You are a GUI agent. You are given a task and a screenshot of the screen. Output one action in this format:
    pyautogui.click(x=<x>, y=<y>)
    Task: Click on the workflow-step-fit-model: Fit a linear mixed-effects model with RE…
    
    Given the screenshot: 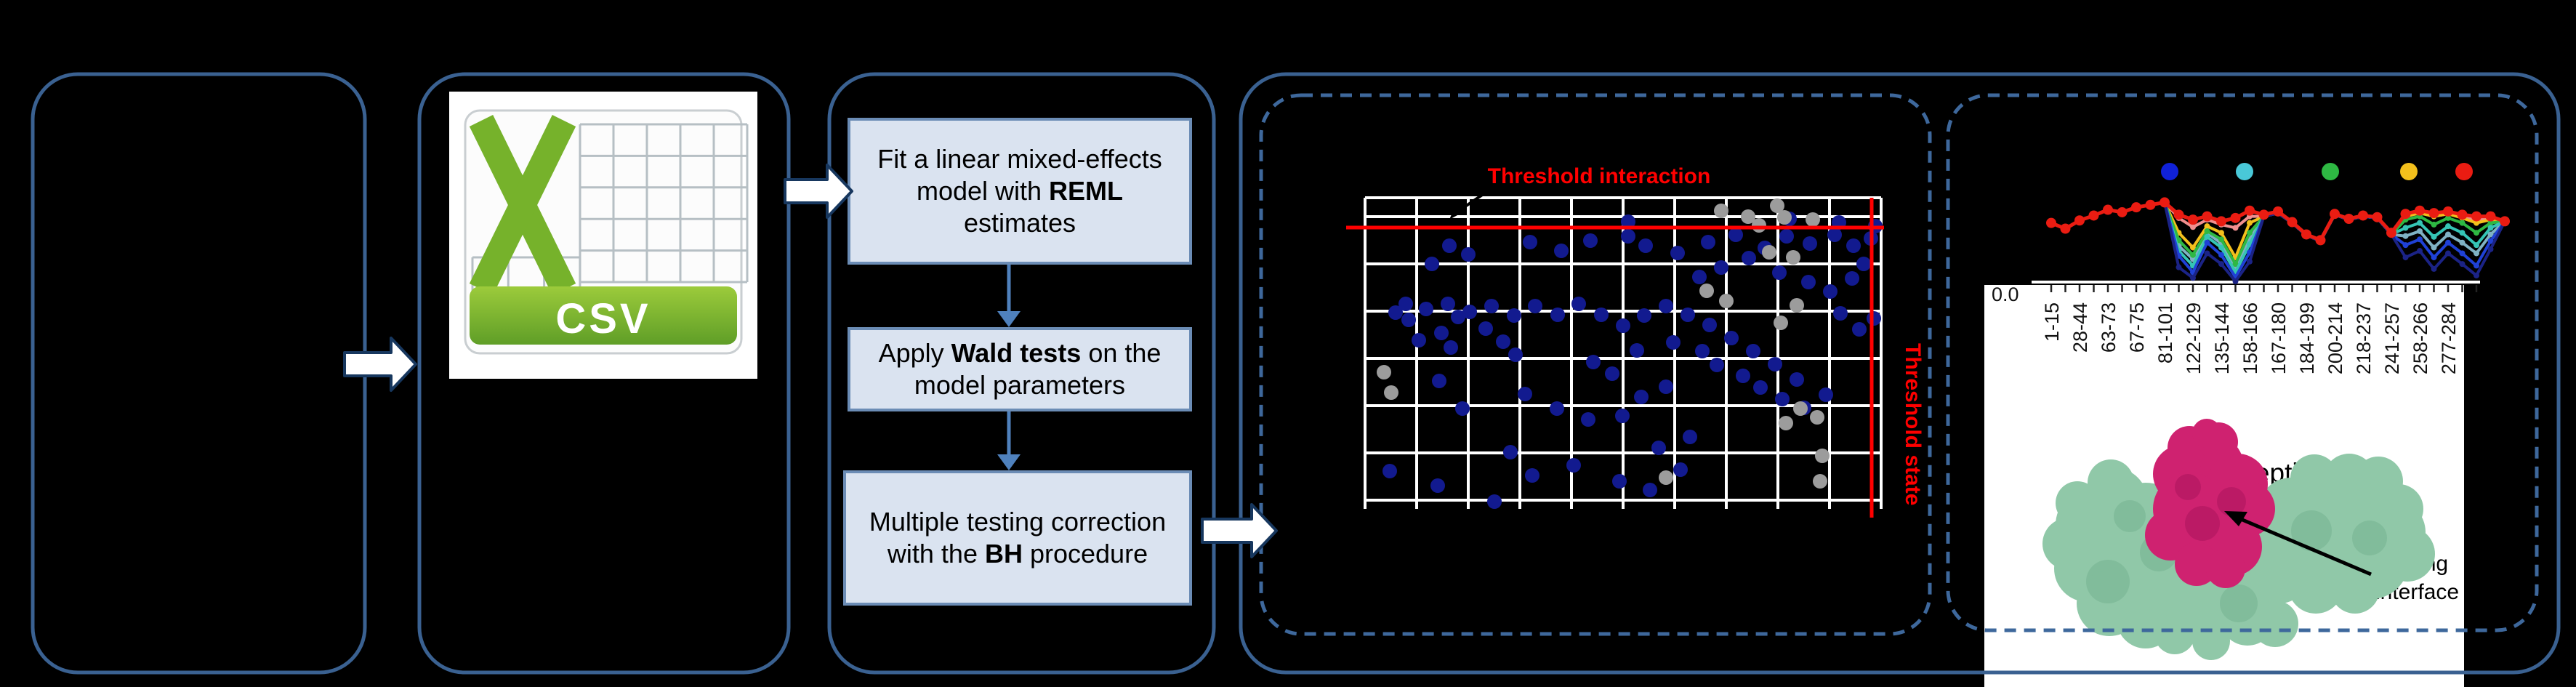 What is the action you would take?
    pyautogui.click(x=1020, y=191)
    